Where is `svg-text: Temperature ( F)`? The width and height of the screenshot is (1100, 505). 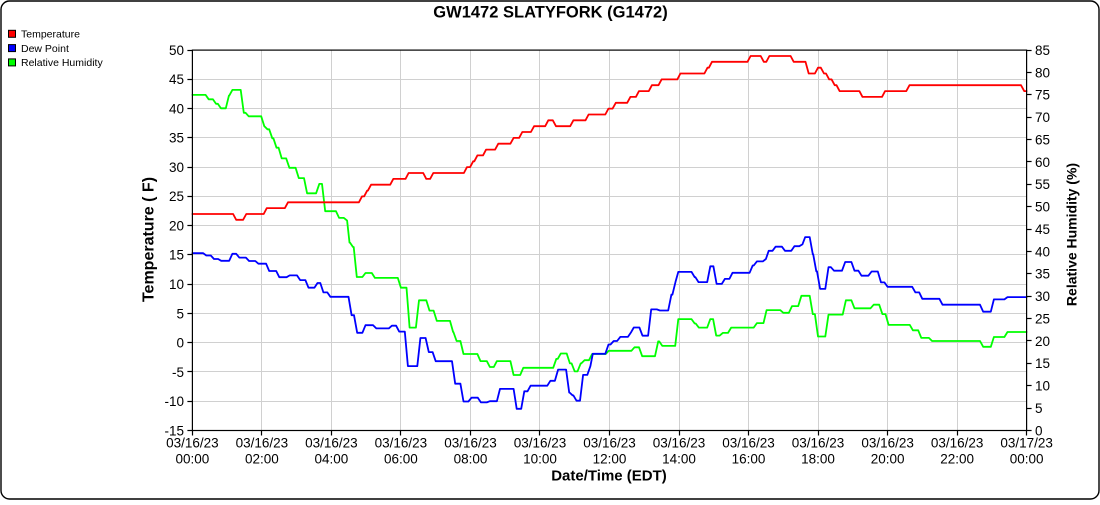
svg-text: Temperature ( F) is located at coordinates (149, 239).